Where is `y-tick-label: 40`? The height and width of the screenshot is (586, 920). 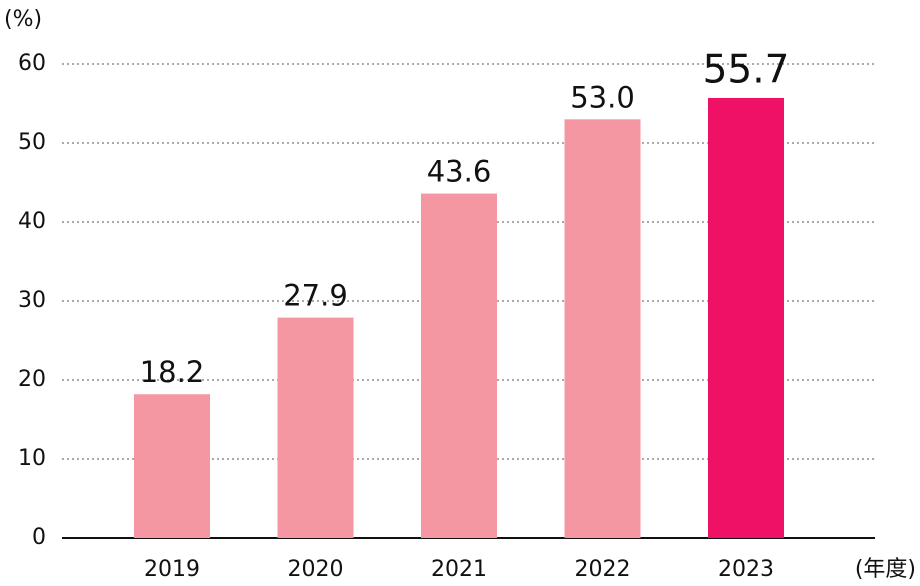
y-tick-label: 40 is located at coordinates (32, 221).